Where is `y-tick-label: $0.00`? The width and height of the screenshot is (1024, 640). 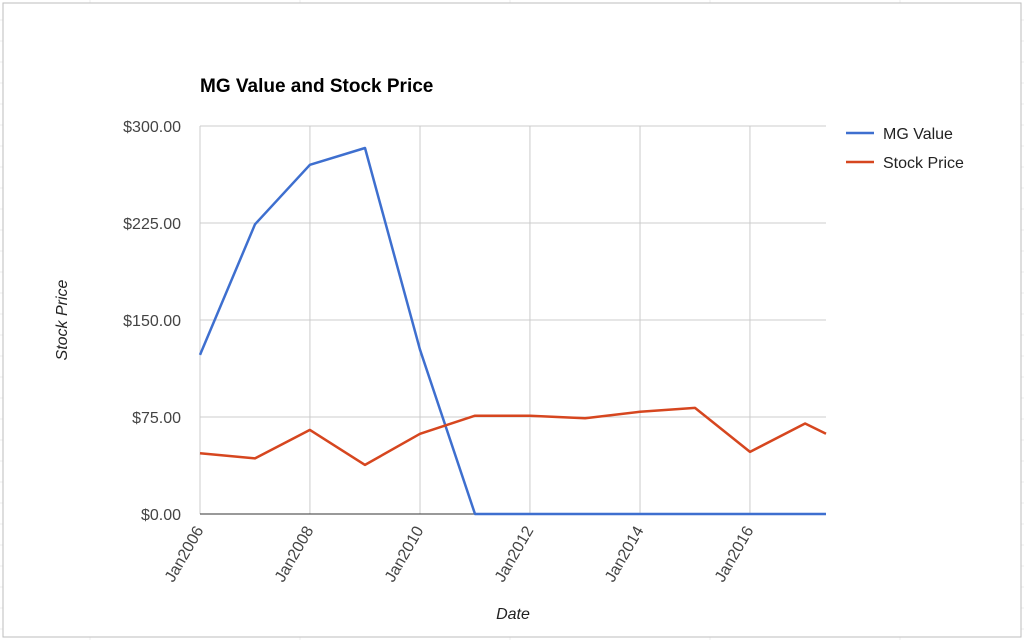
y-tick-label: $0.00 is located at coordinates (161, 515).